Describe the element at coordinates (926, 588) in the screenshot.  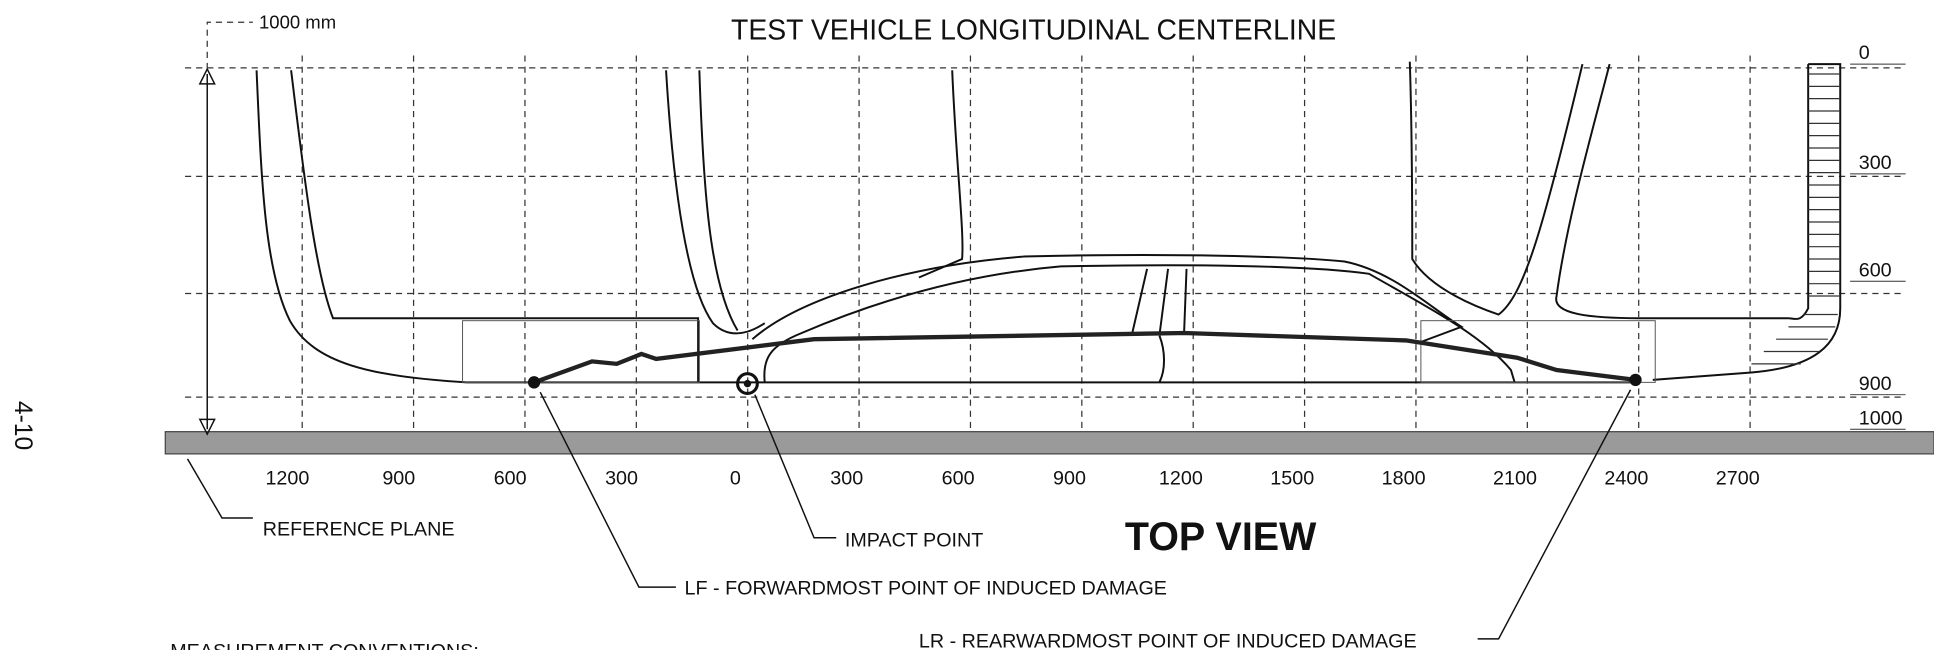
I see `lf-label: LF - FORWARDMOST POINT OF INDUCED DAMAGE` at that location.